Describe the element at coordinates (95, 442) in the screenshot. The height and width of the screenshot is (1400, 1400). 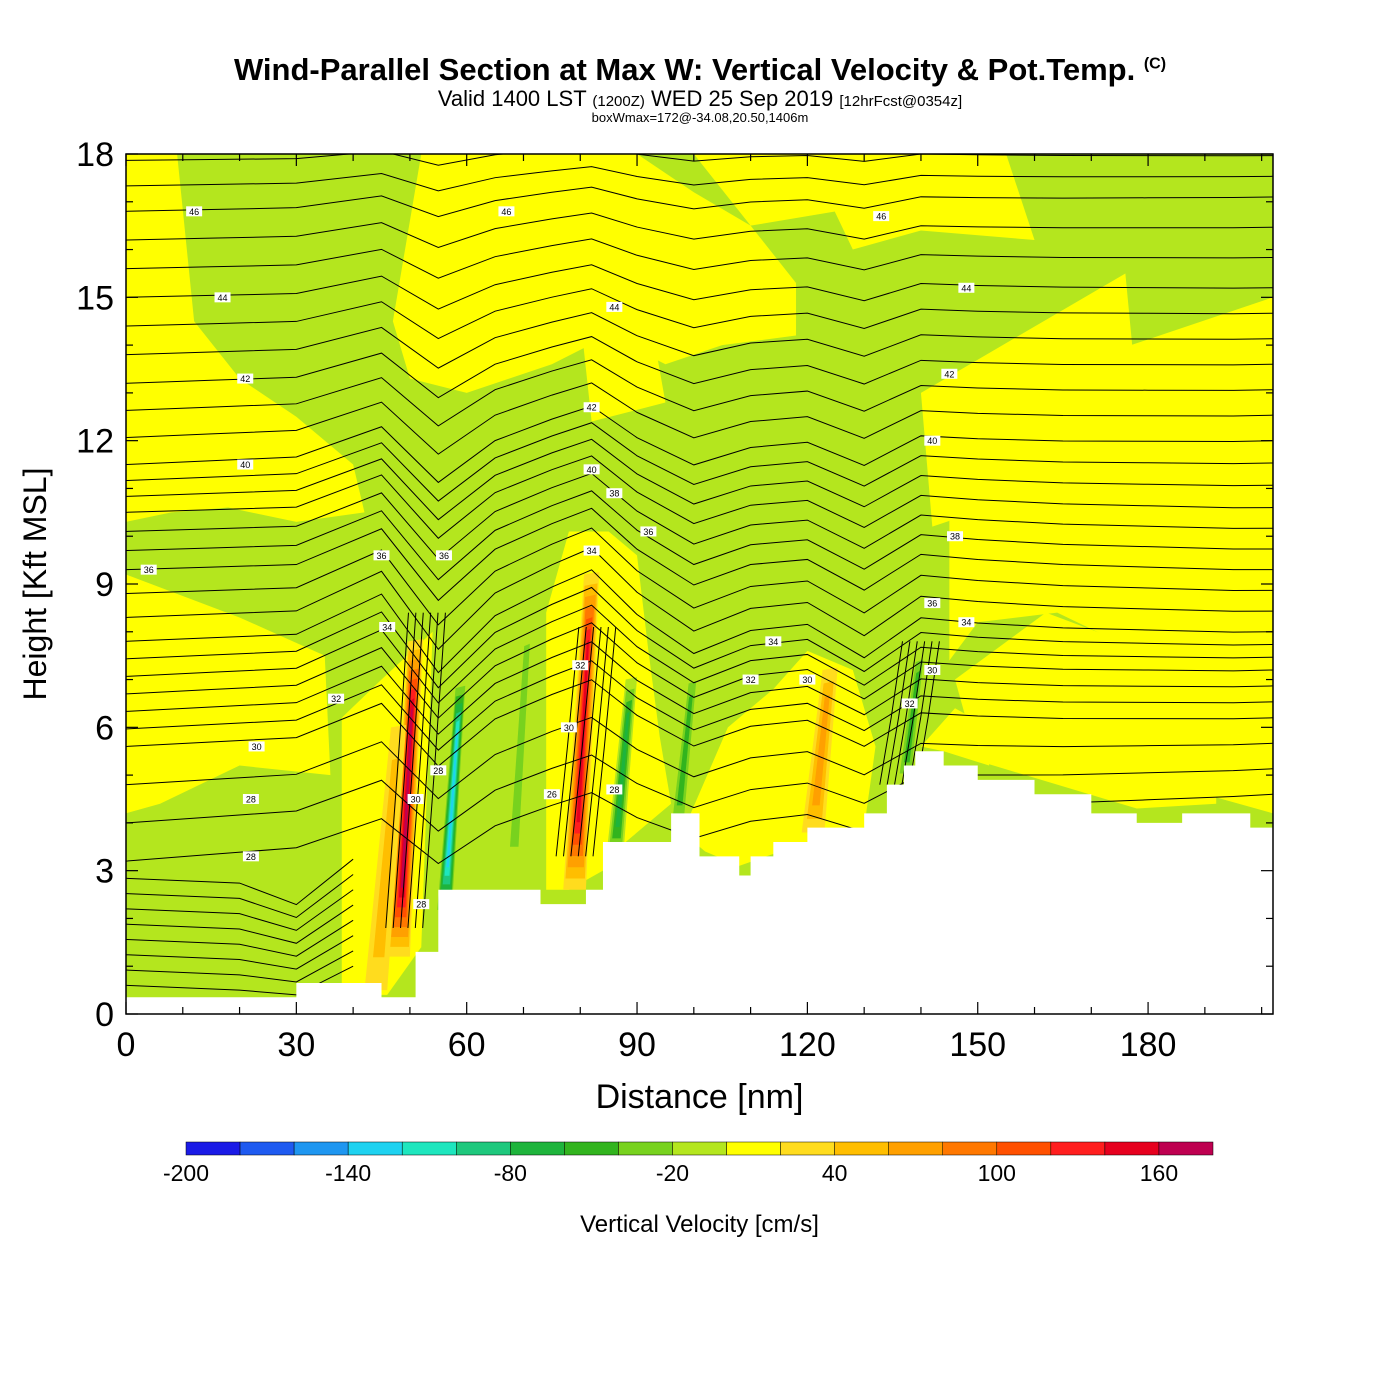
I see `y-tick-label-12: 12` at that location.